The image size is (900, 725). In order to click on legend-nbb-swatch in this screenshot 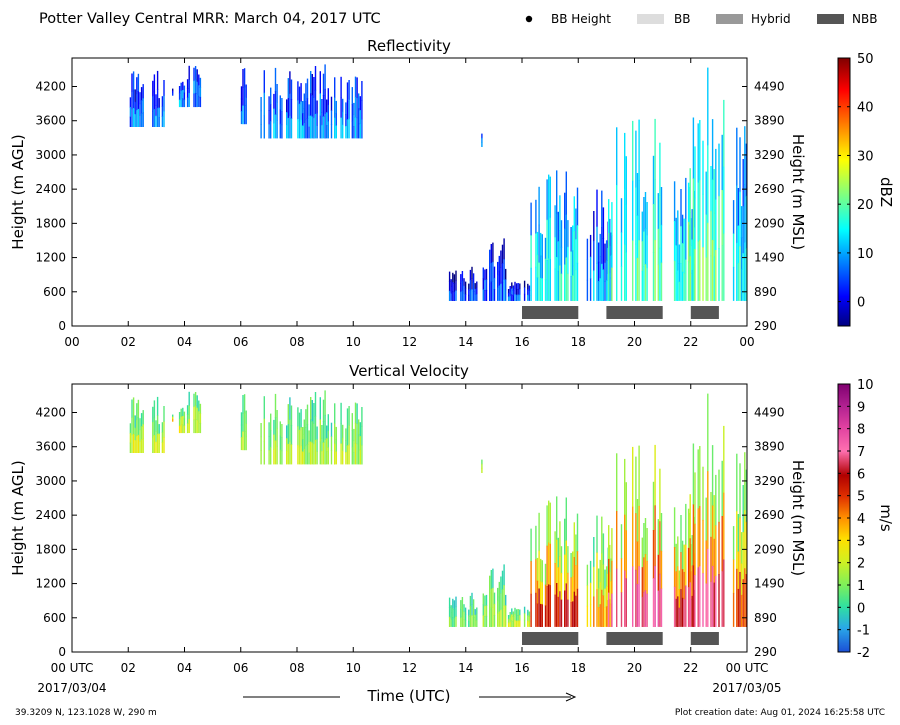, I will do `click(830, 19)`.